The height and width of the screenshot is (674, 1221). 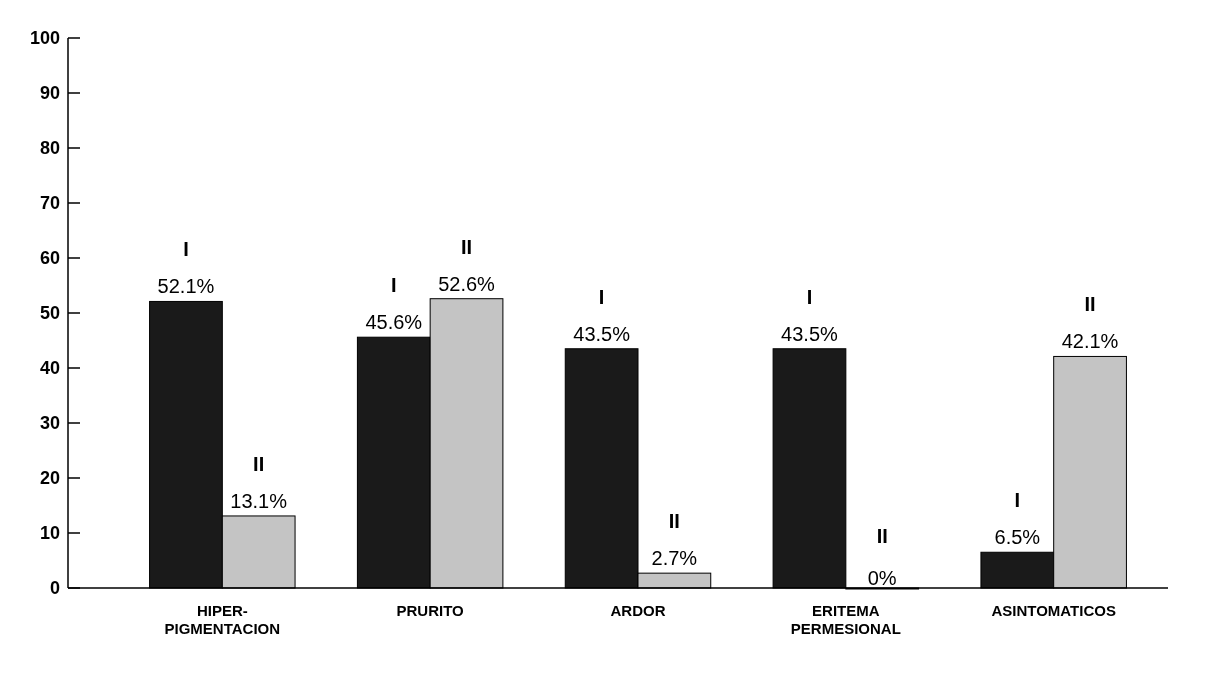 I want to click on x-tick-label: ARDOR, so click(x=638, y=610).